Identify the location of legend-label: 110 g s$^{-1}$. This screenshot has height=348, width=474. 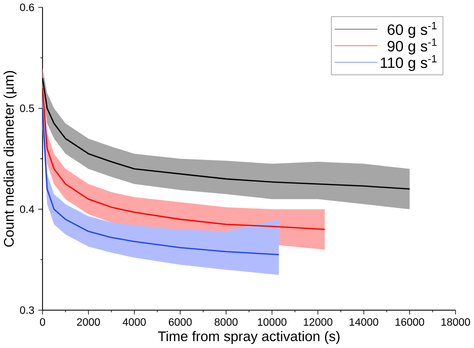
(408, 63).